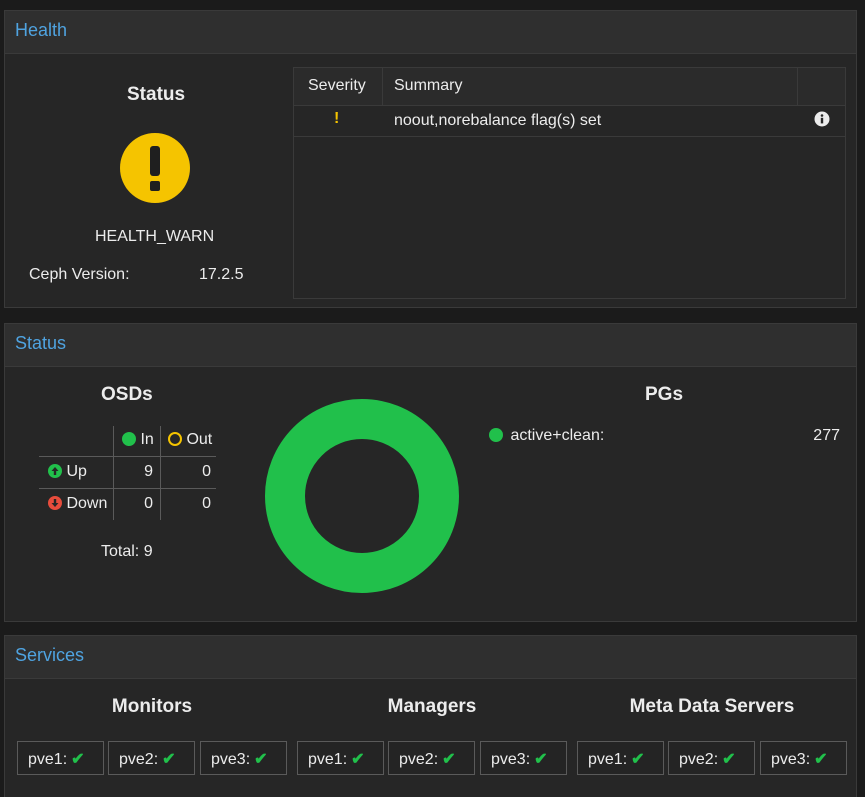 The image size is (865, 797). What do you see at coordinates (206, 471) in the screenshot?
I see `osd-up-out-value: 0` at bounding box center [206, 471].